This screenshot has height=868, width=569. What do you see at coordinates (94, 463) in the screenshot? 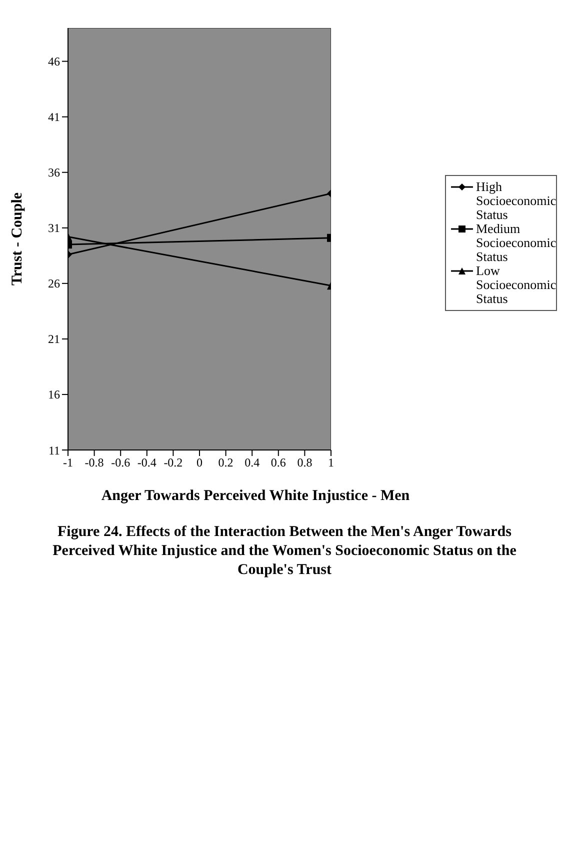
I see `x-tick-label: -0.8` at bounding box center [94, 463].